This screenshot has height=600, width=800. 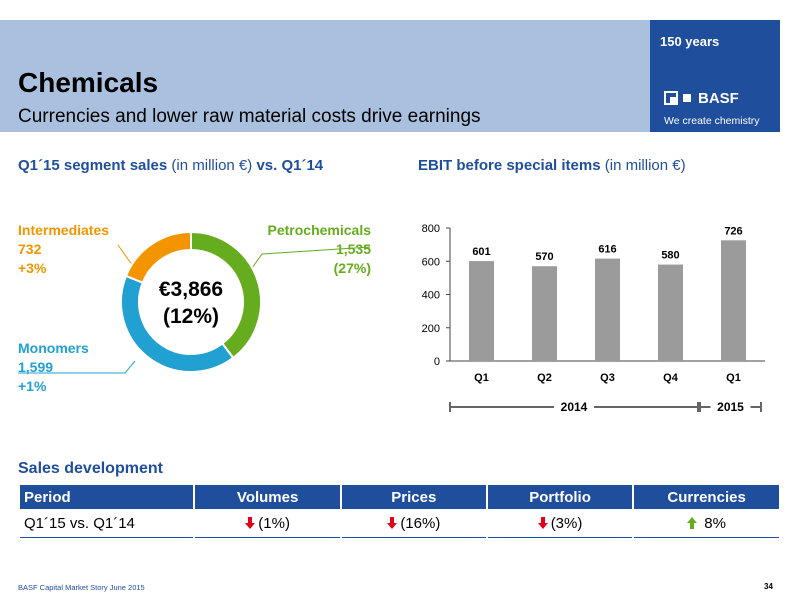 I want to click on segment-sales-comparison: vs. Q1´14, so click(x=290, y=165).